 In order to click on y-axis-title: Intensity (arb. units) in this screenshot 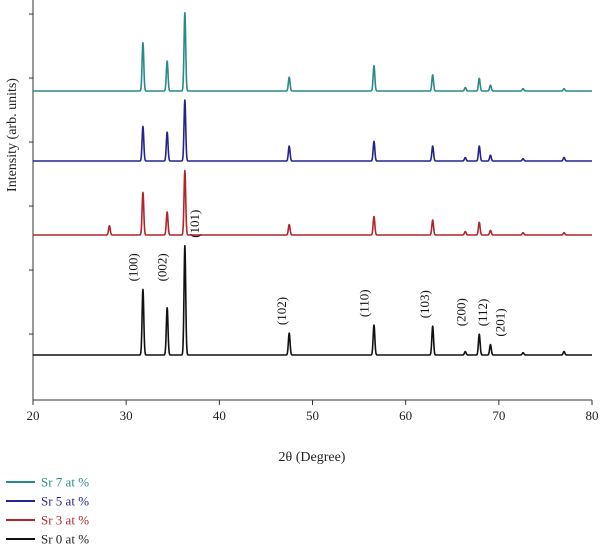, I will do `click(12, 135)`.